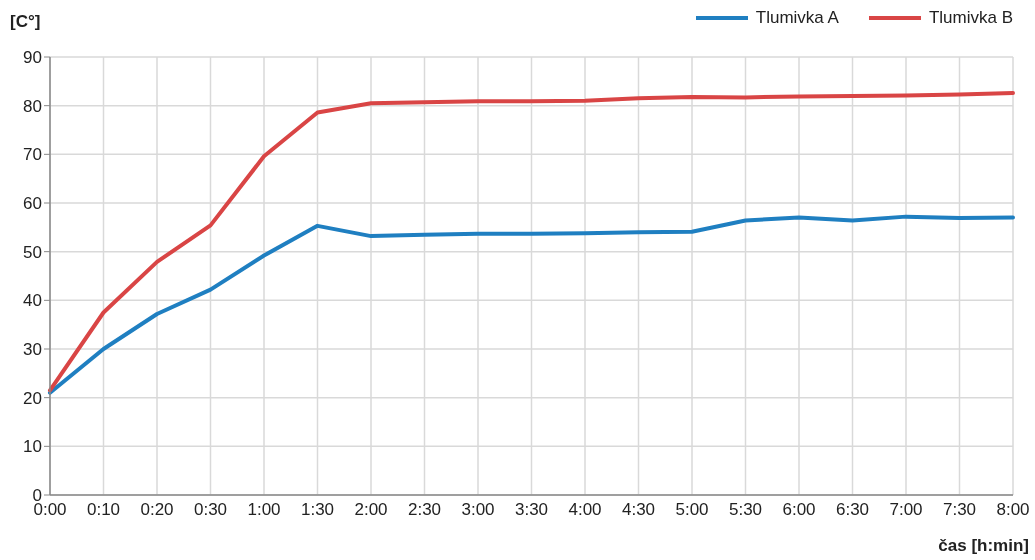 This screenshot has width=1035, height=560. I want to click on legend-label: Tlumivka B, so click(970, 18).